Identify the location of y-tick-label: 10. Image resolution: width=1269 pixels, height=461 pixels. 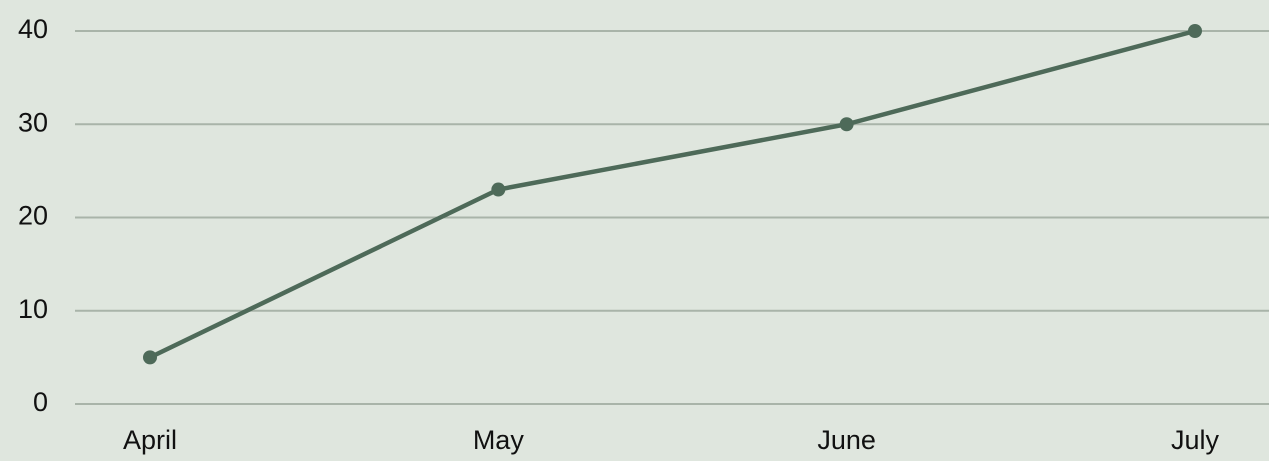
(33, 309).